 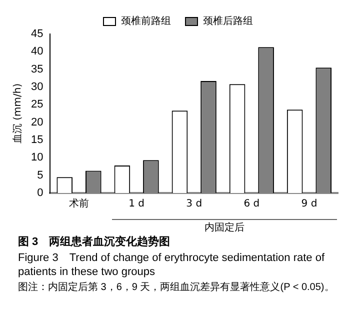 I want to click on y-tick-label: 40, so click(x=37, y=52).